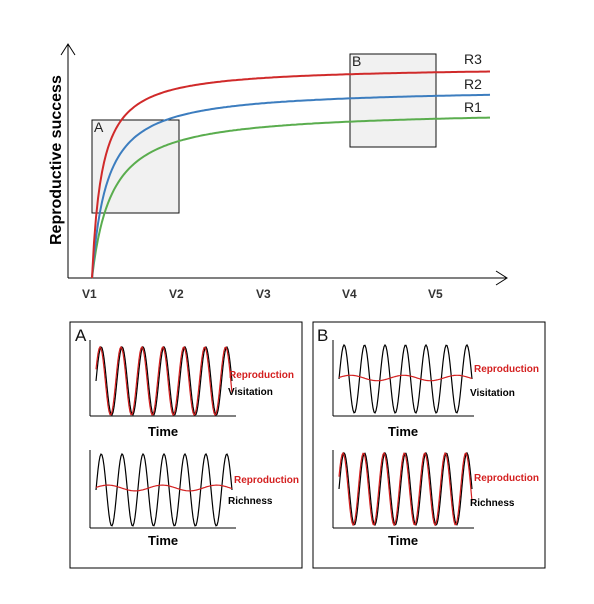 This screenshot has width=594, height=604. What do you see at coordinates (403, 431) in the screenshot?
I see `panel-b-upper-time-label: Time` at bounding box center [403, 431].